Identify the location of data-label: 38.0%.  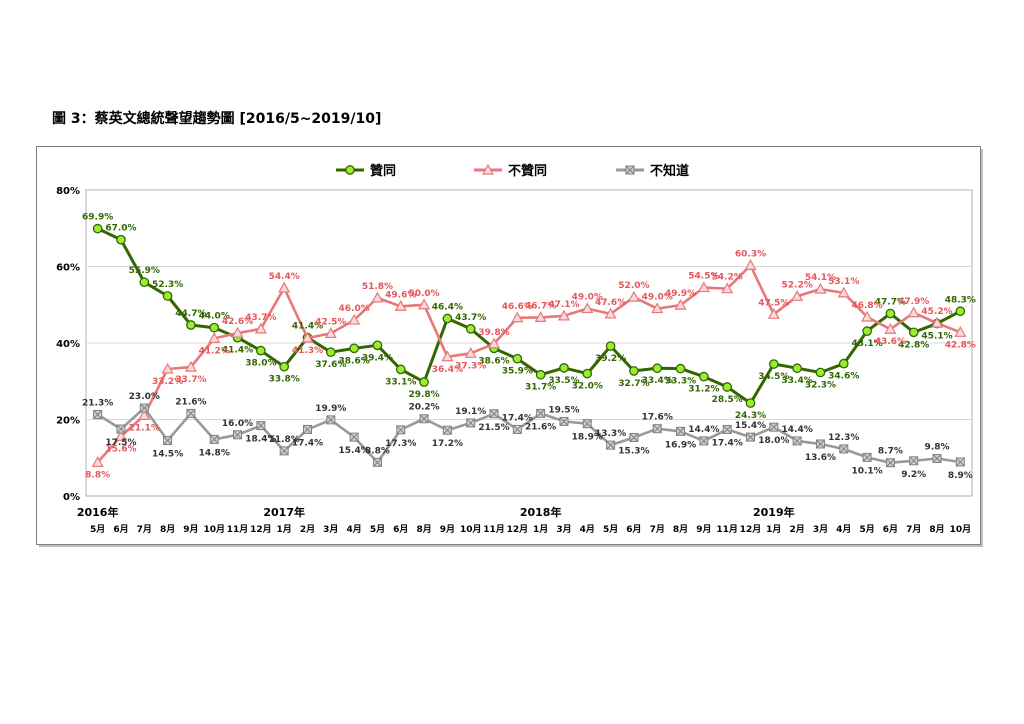
(260, 364).